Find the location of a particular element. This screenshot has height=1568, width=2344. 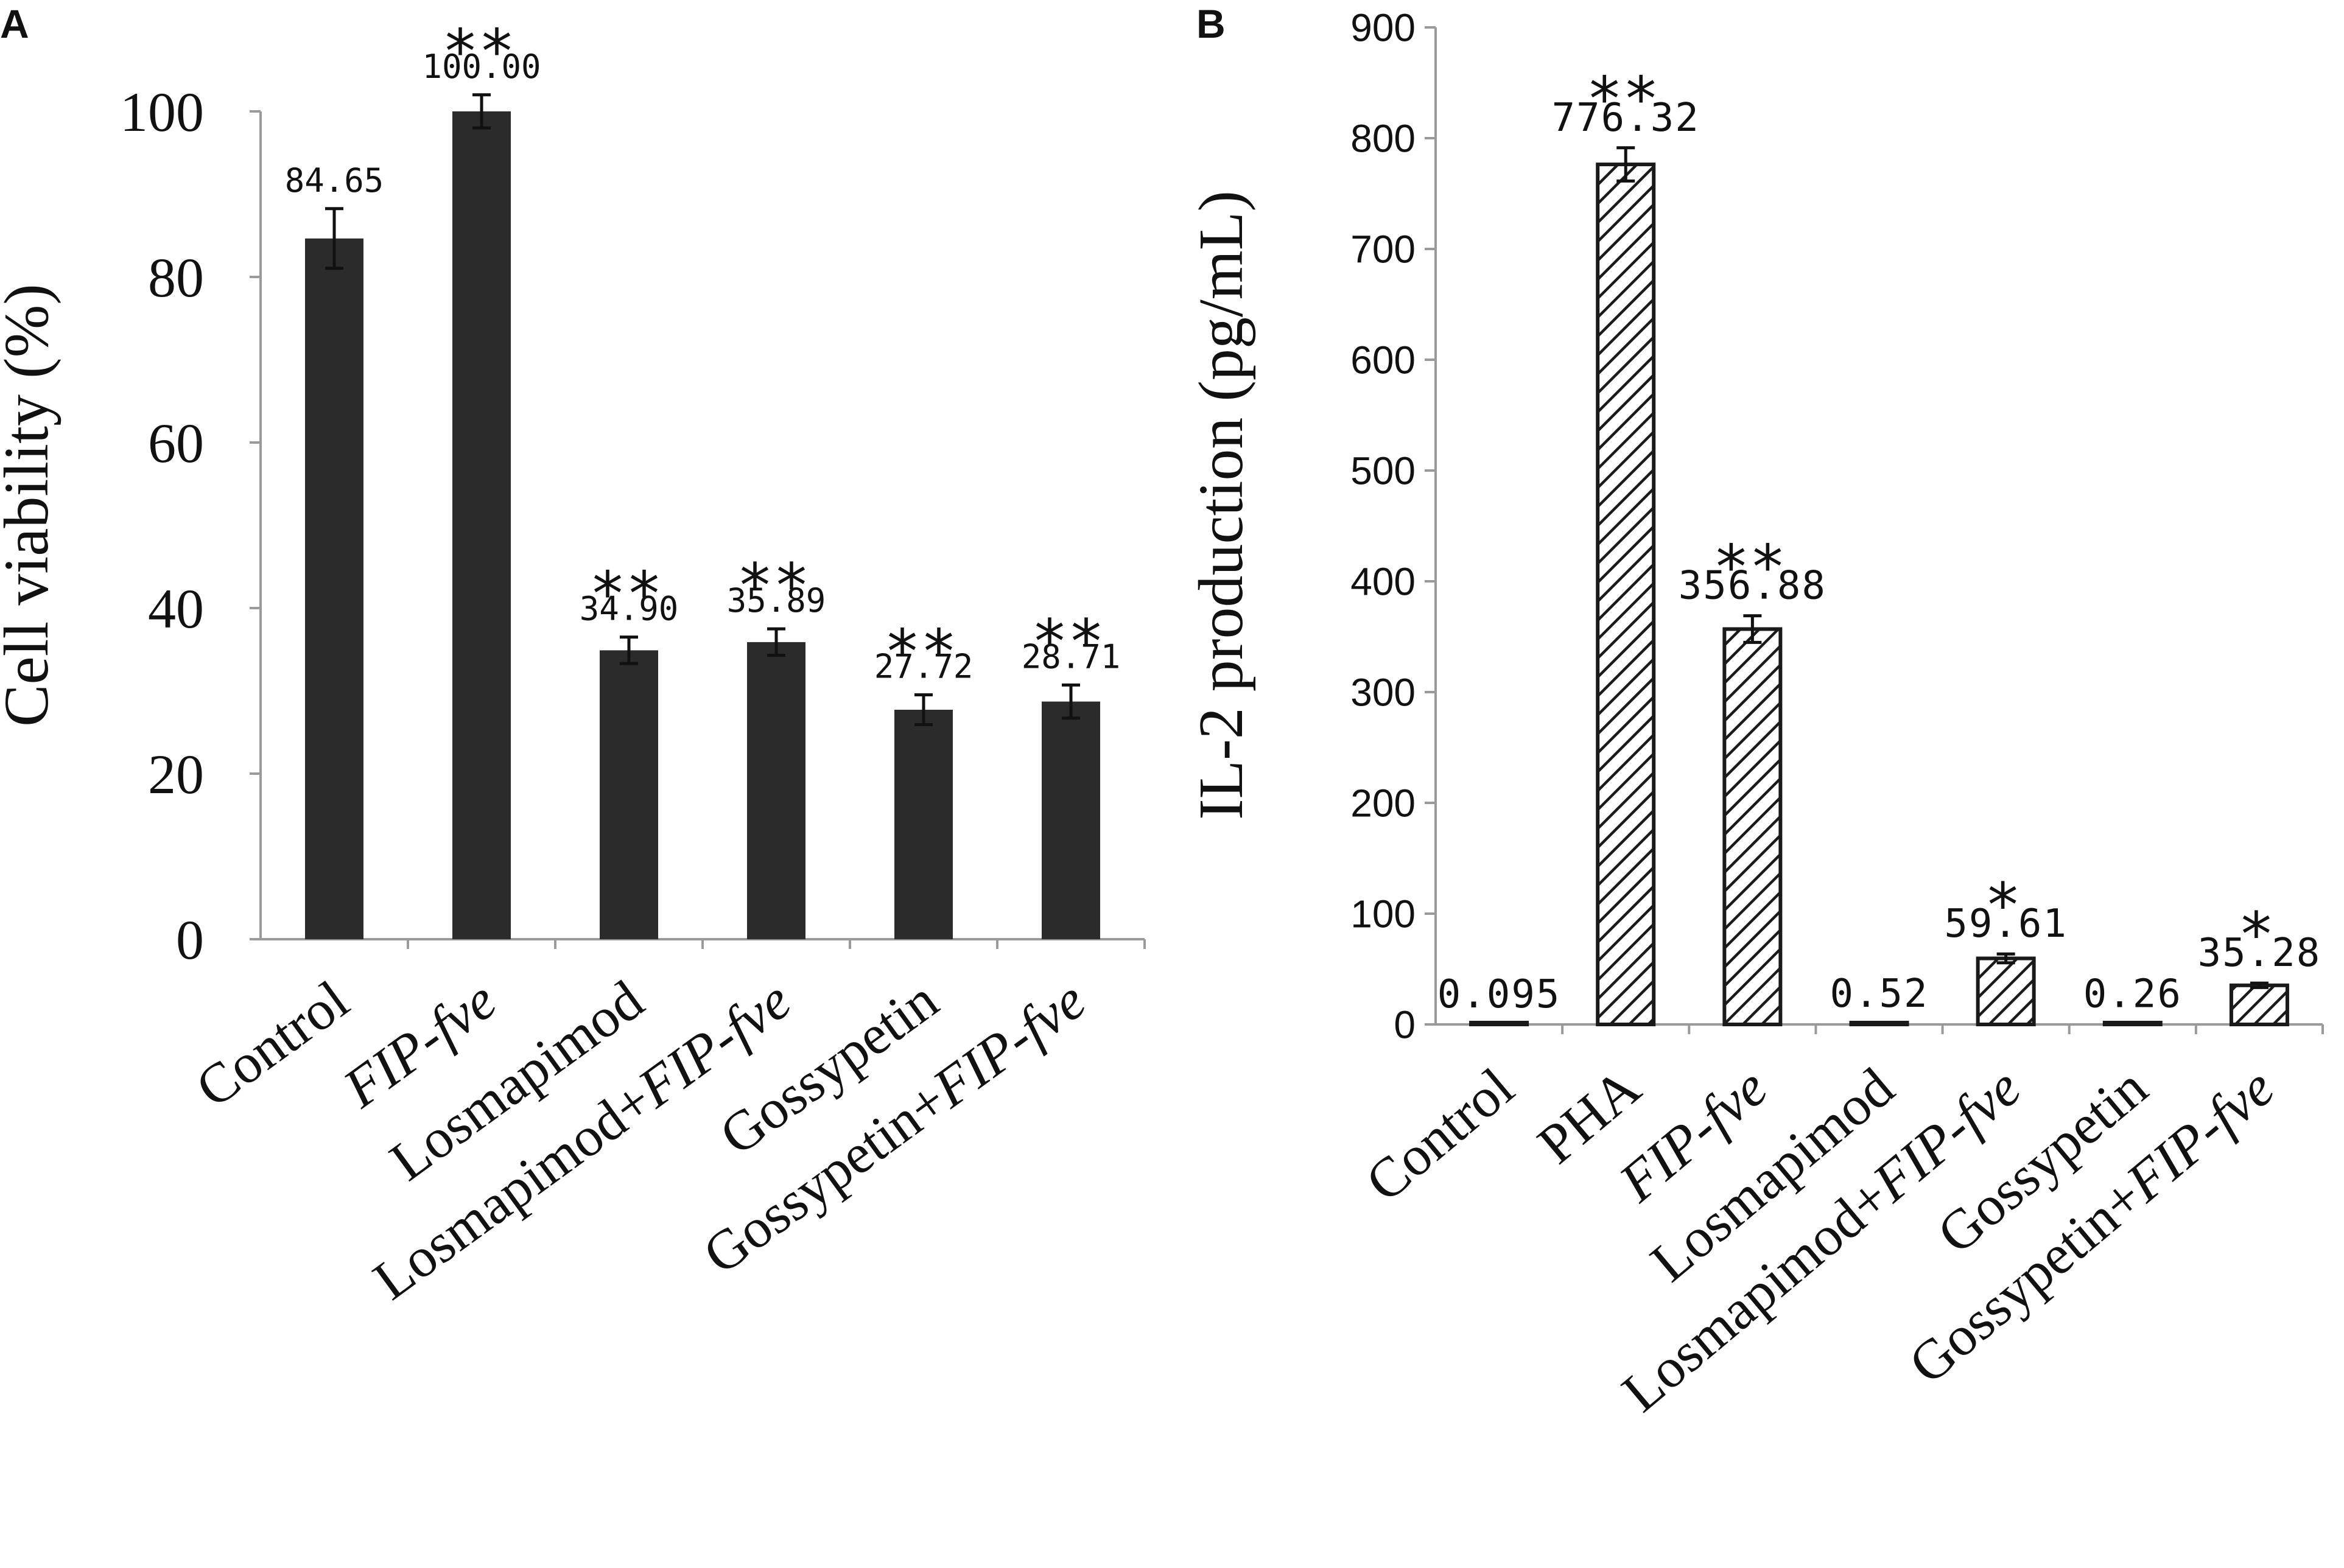

panel-b-y-tick-label: 500 is located at coordinates (1383, 470).